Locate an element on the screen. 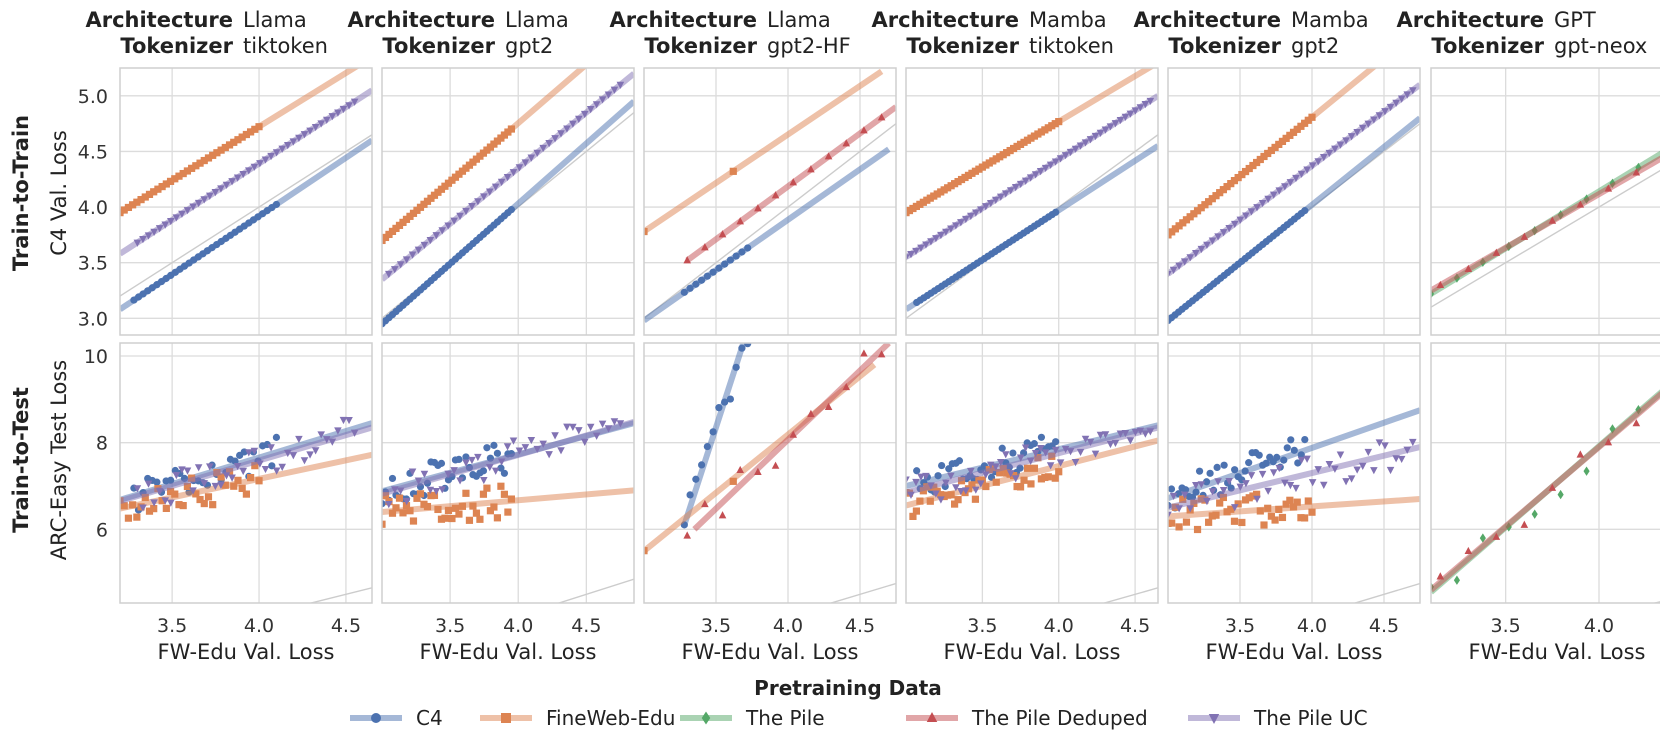  header-architecture-value: Mamba is located at coordinates (1068, 20).